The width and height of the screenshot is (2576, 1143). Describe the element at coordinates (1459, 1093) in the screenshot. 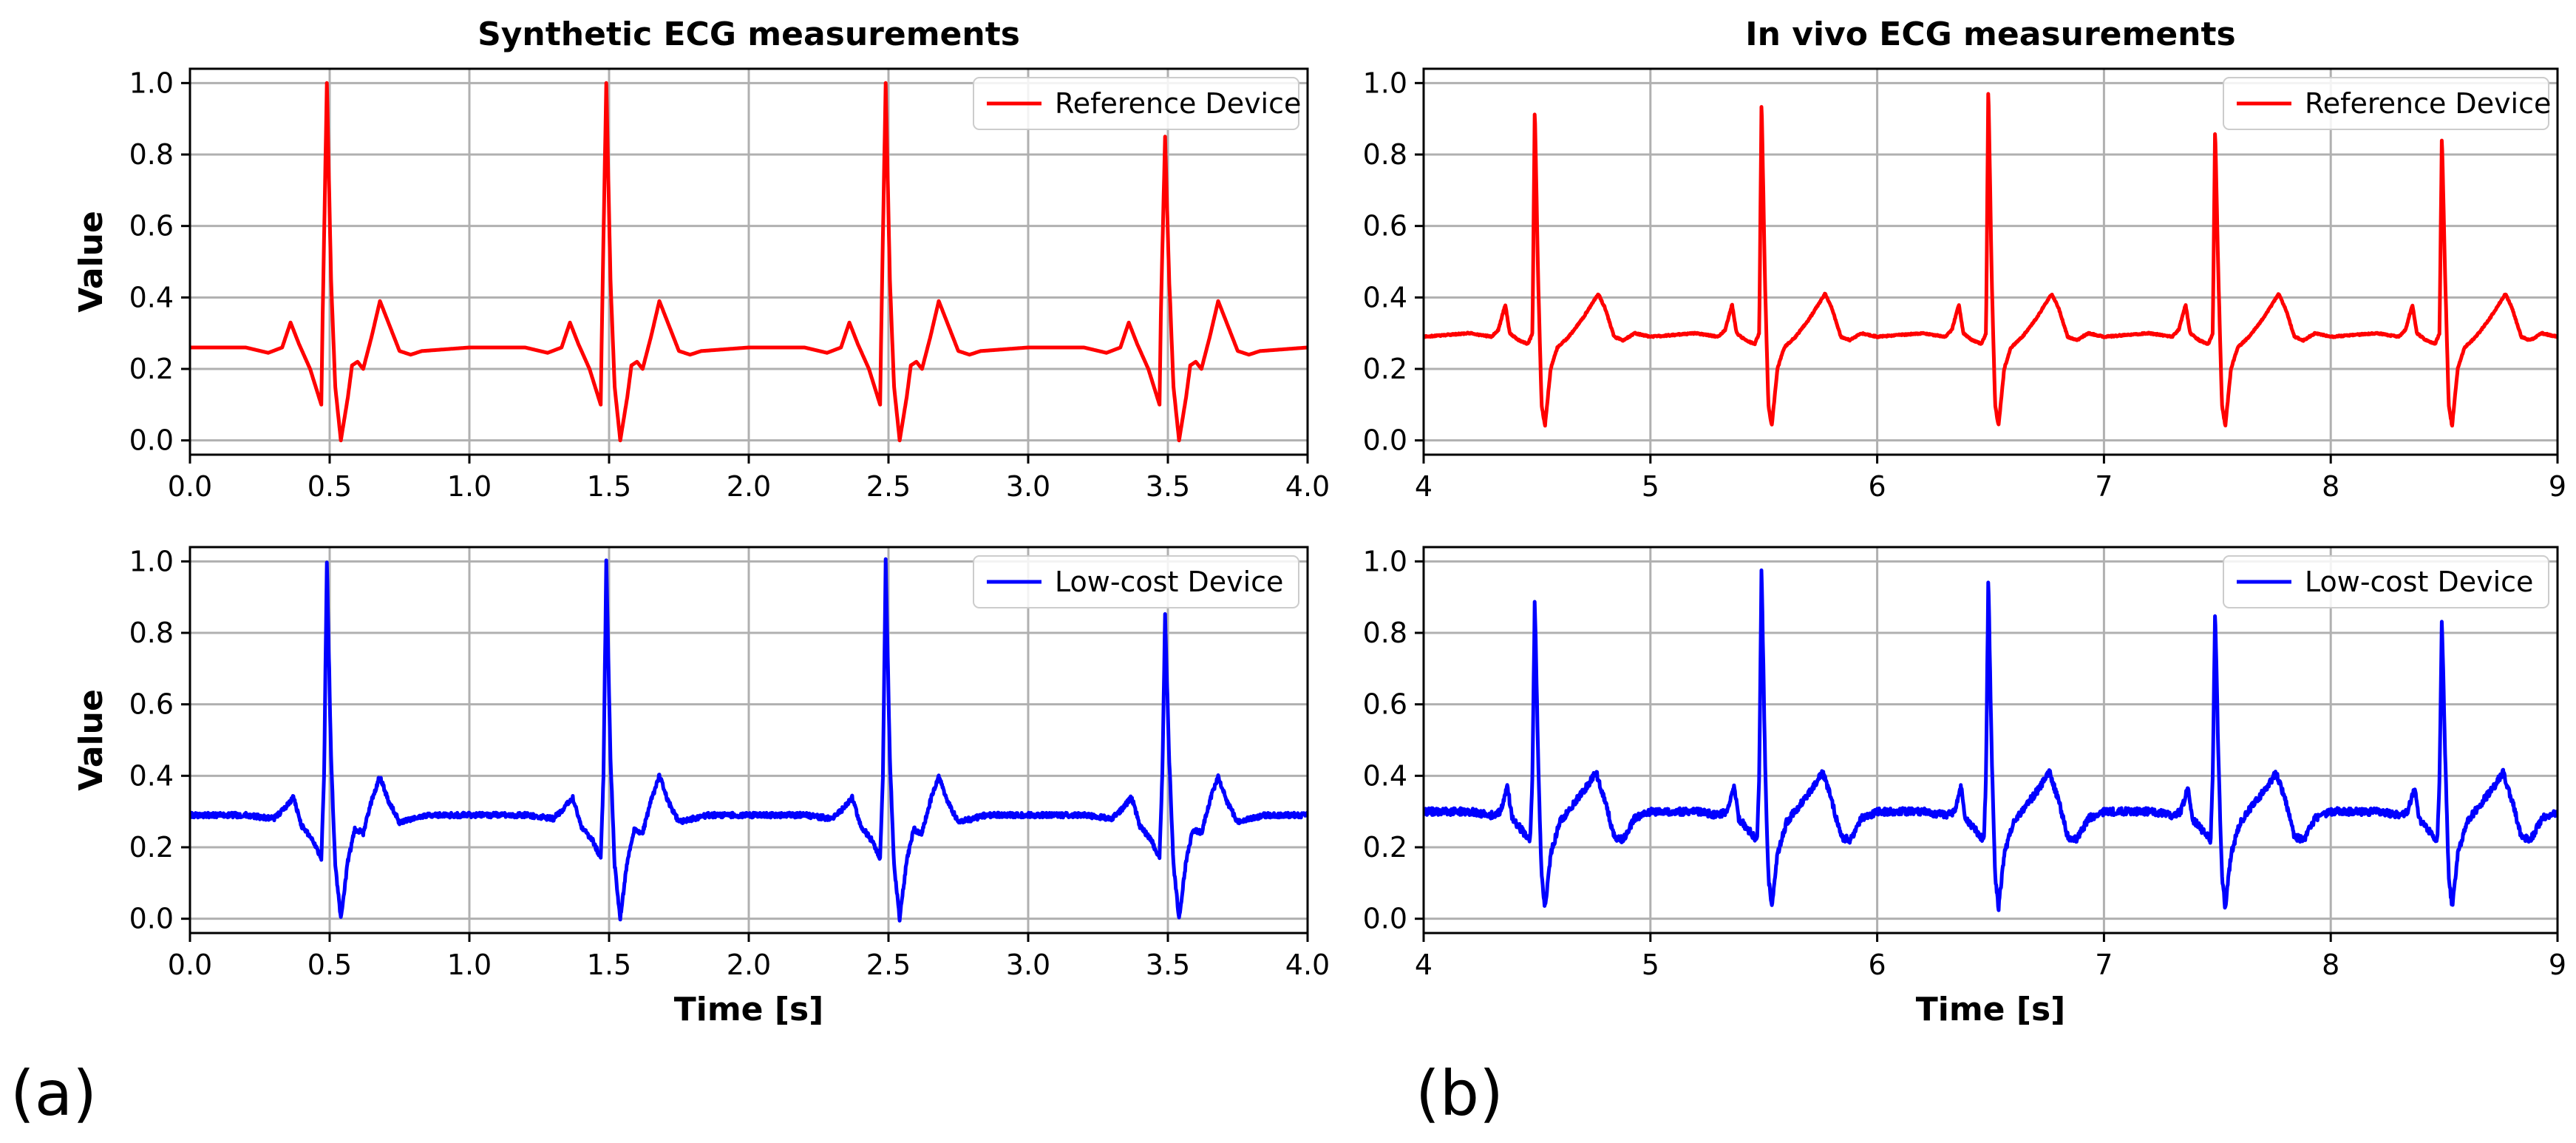

I see `panel-label-b: (b)` at that location.